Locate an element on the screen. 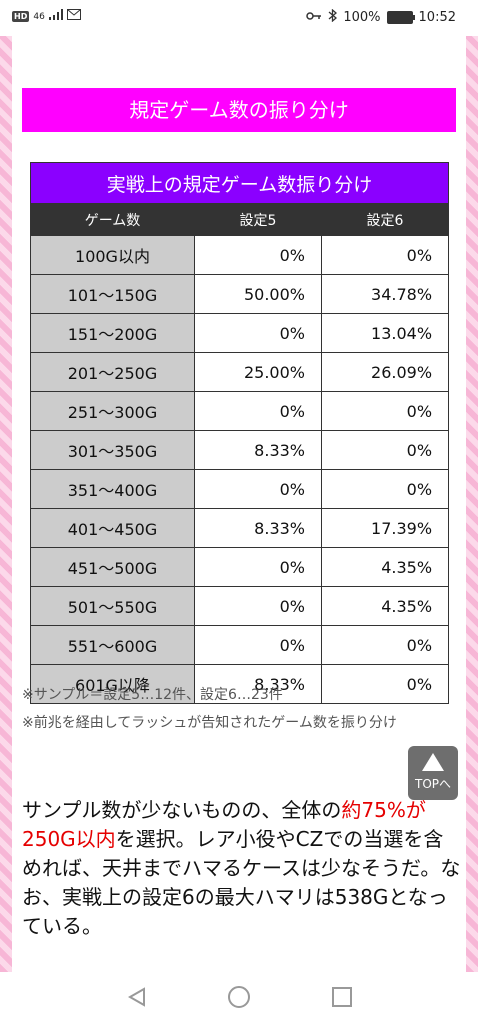  battery-percent: 100% is located at coordinates (362, 17).